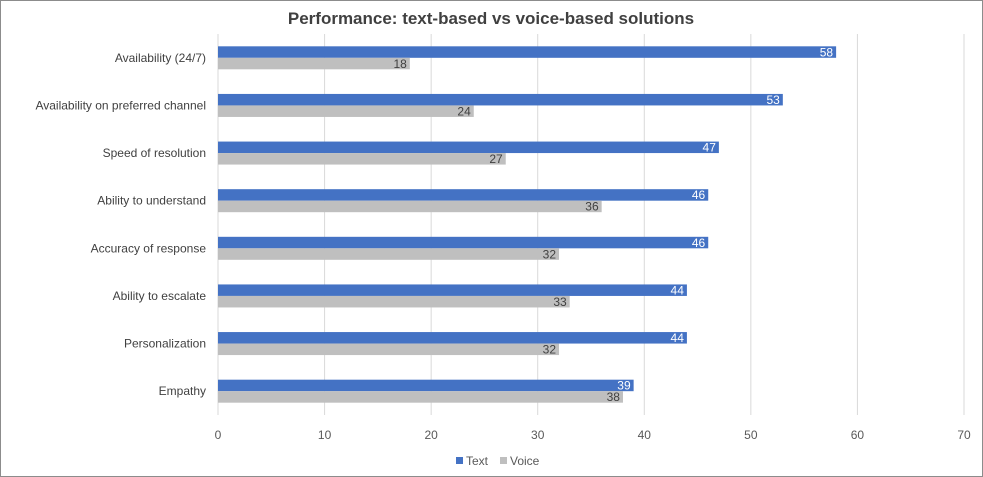 This screenshot has height=477, width=983. I want to click on category-label: Empathy, so click(182, 391).